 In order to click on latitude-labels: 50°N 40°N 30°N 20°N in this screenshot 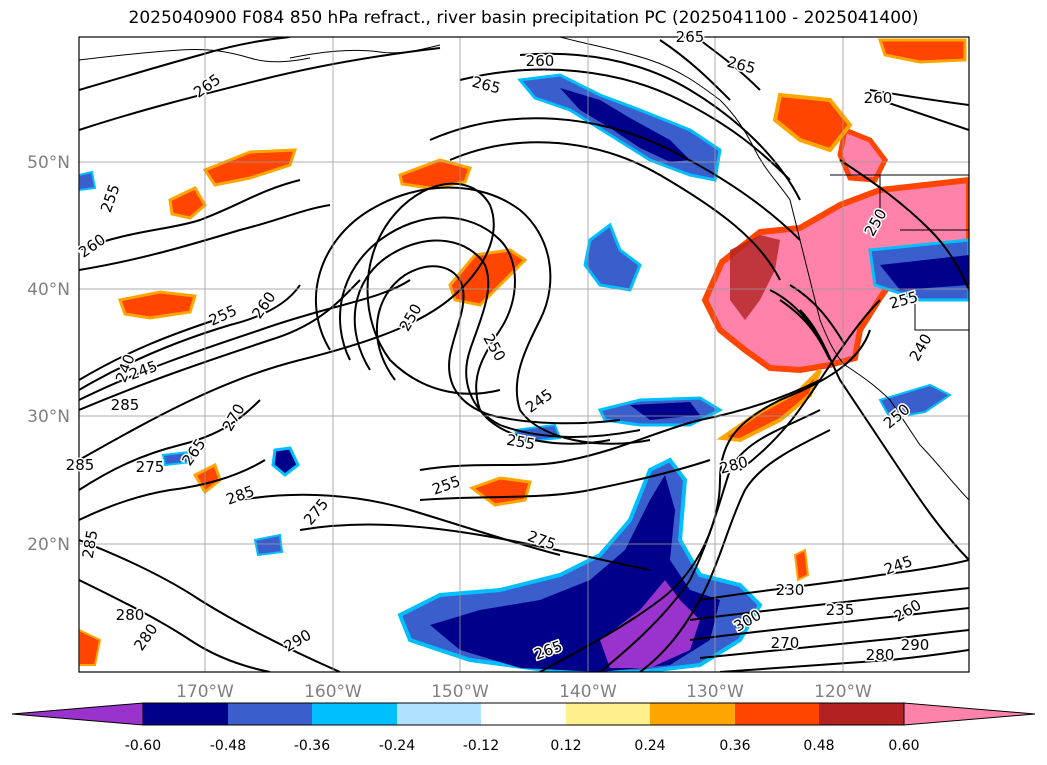, I will do `click(48, 354)`.